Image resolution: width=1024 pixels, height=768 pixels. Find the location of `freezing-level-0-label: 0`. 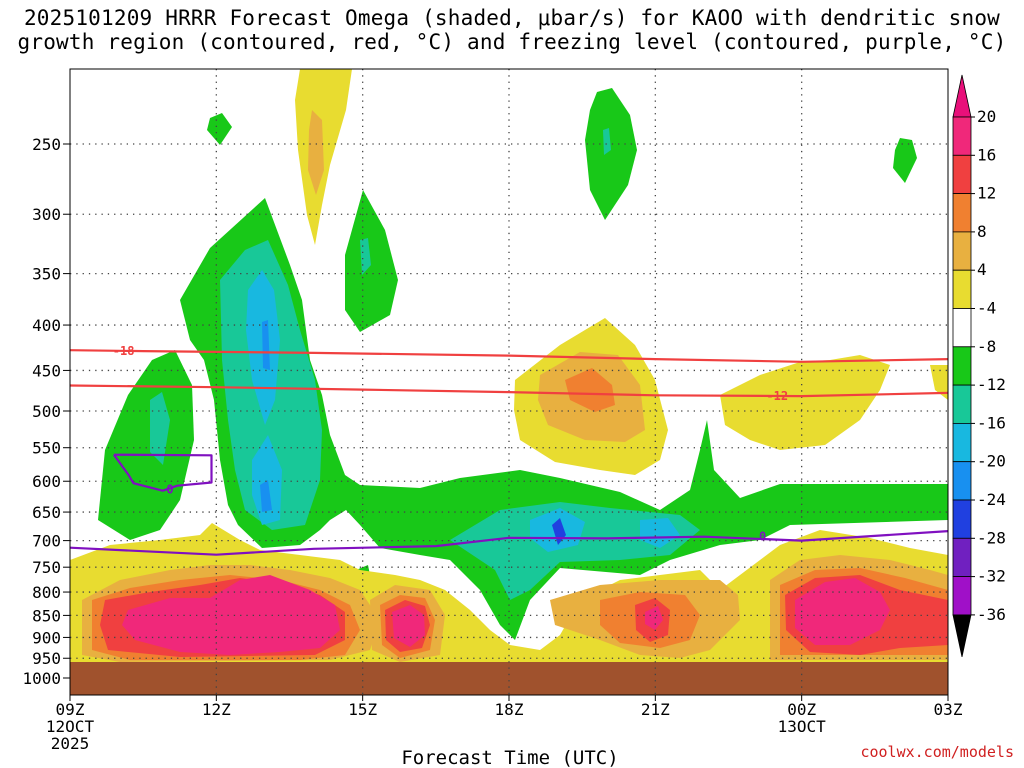

freezing-level-0-label: 0 is located at coordinates (762, 537).